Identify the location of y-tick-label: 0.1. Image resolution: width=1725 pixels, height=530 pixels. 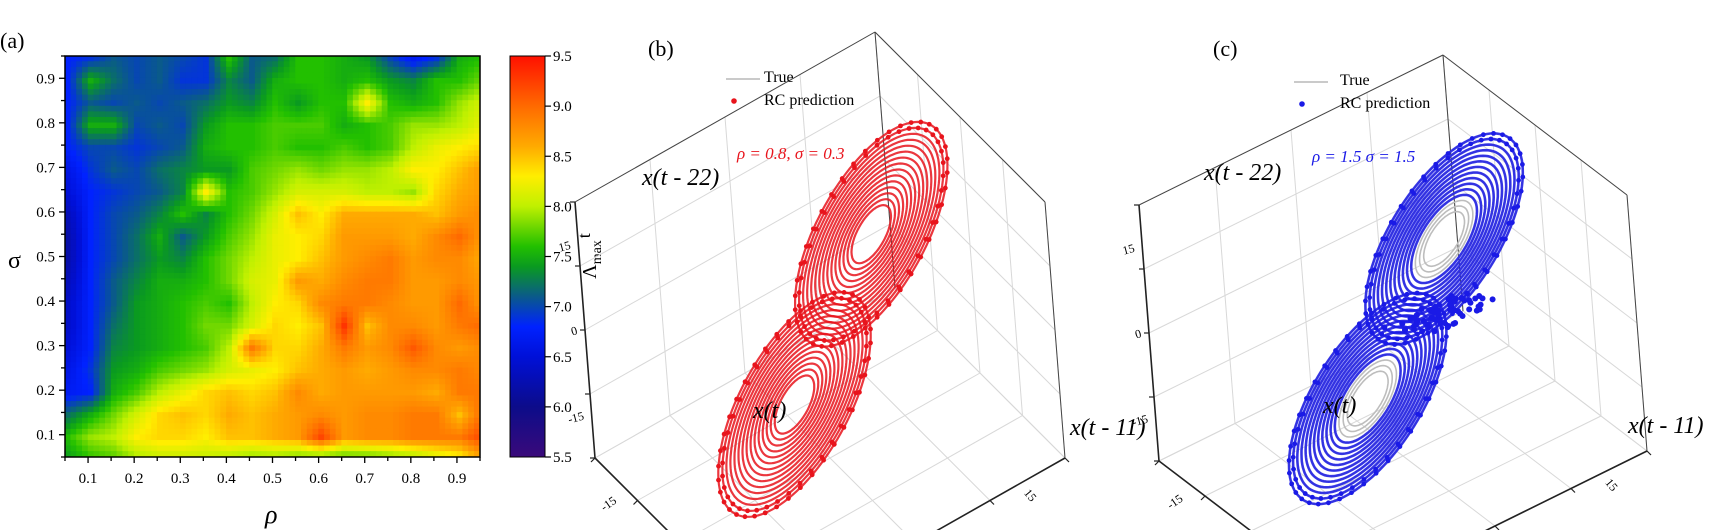
(45, 436).